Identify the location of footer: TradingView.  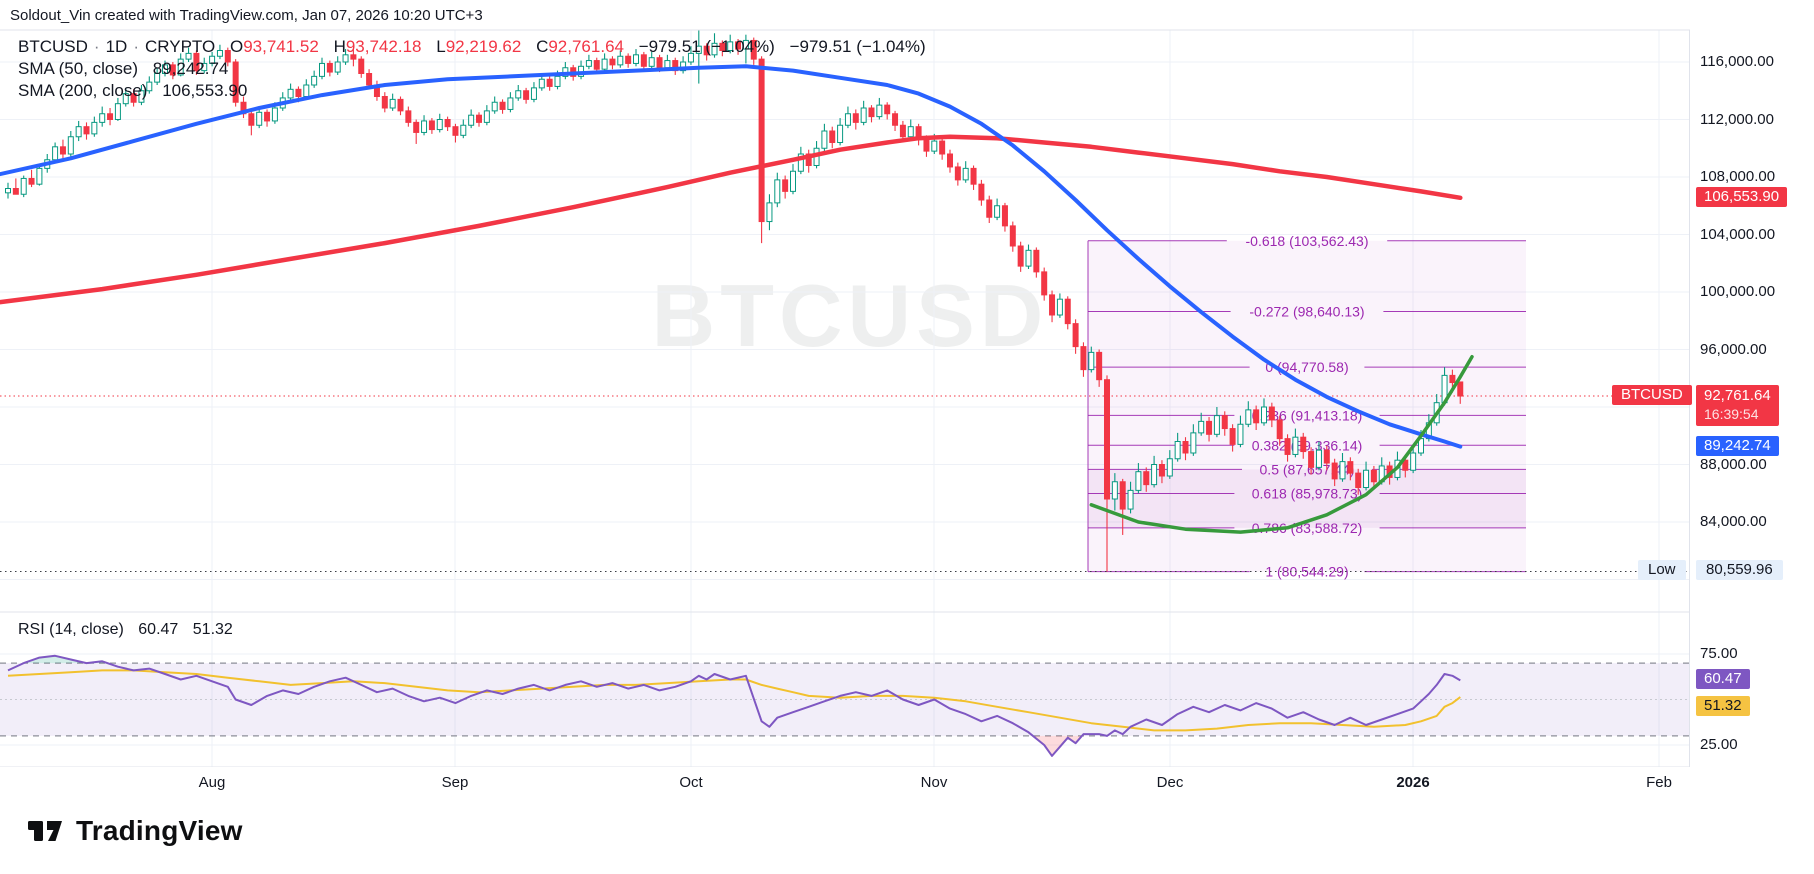
(907, 835).